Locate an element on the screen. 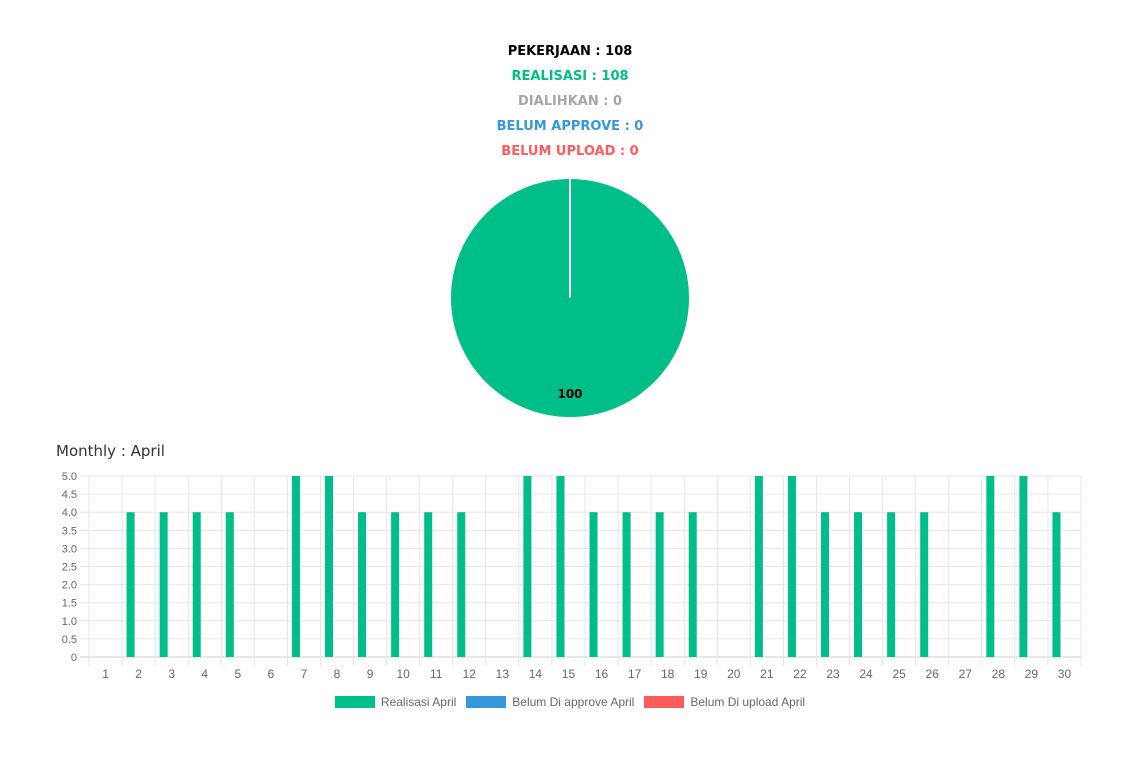  y-tick-label: 5.0 is located at coordinates (69, 477).